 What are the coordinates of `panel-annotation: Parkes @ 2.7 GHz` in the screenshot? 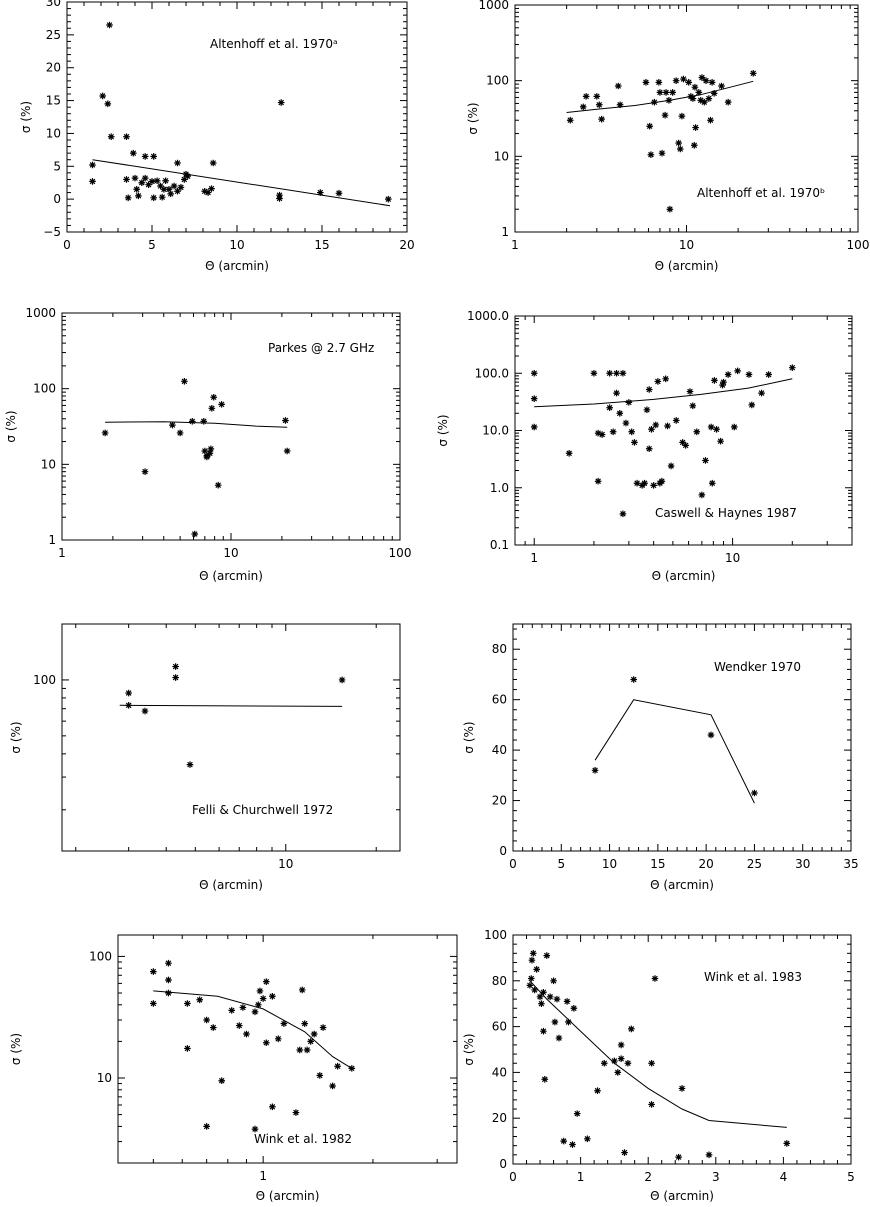 It's located at (321, 348).